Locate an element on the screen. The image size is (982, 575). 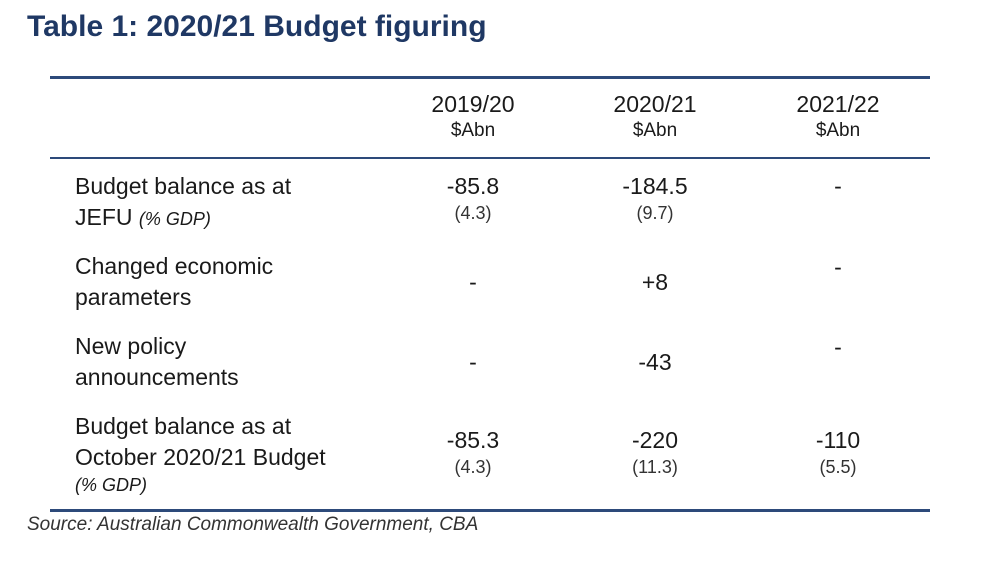
cell-october-2020-21: -220 (11.3) is located at coordinates (655, 452).